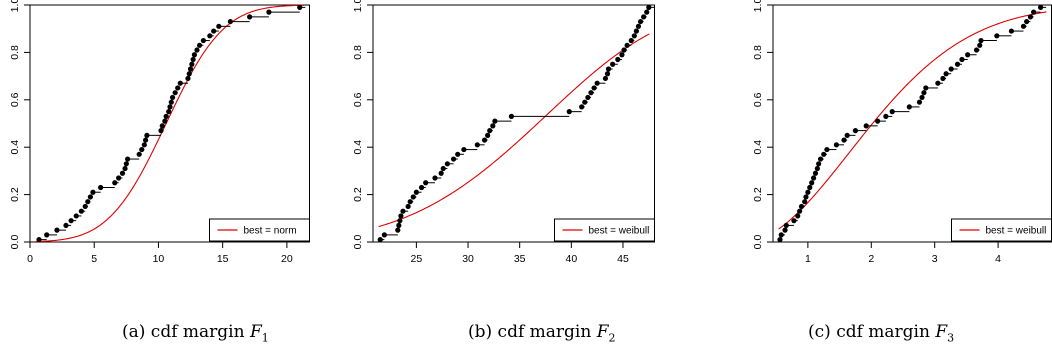 Image resolution: width=1052 pixels, height=360 pixels. I want to click on x-tick-label: 2, so click(871, 259).